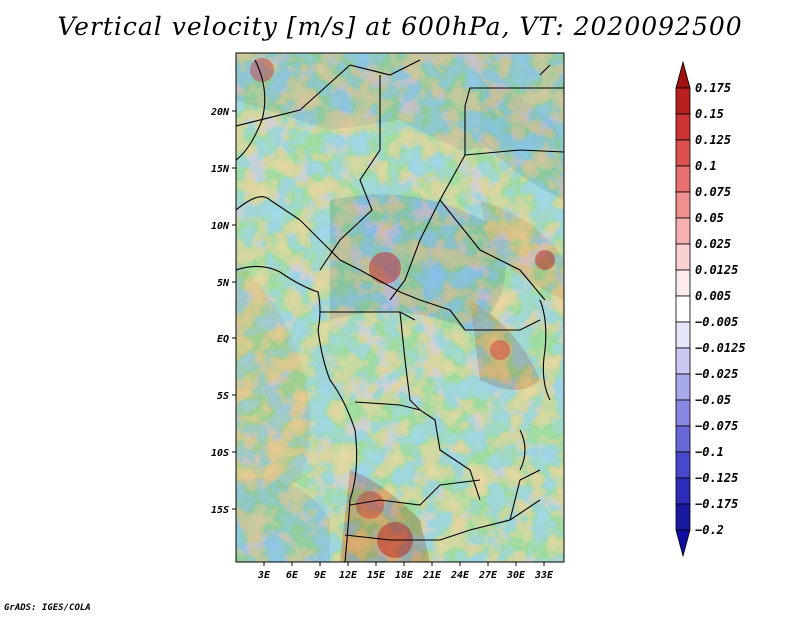 The image size is (800, 618). Describe the element at coordinates (713, 192) in the screenshot. I see `colorbar-label: 0.075` at that location.